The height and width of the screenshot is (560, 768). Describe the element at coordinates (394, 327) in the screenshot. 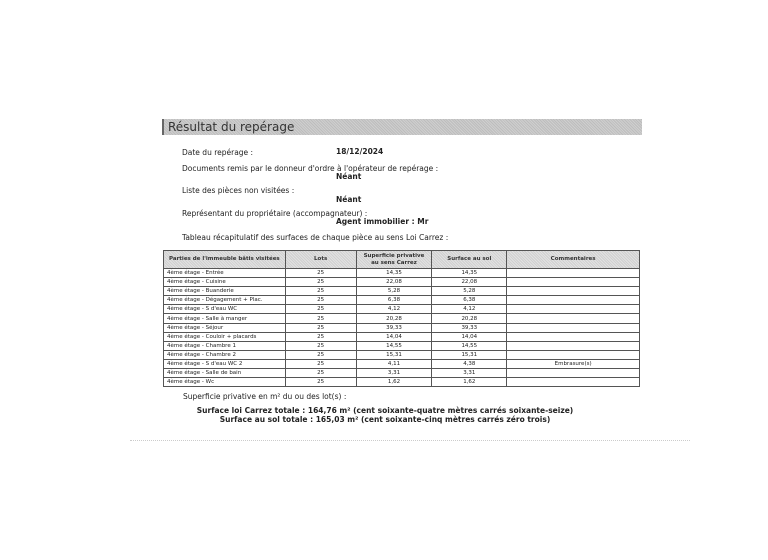

I see `cell-carrez: 39,33` at that location.